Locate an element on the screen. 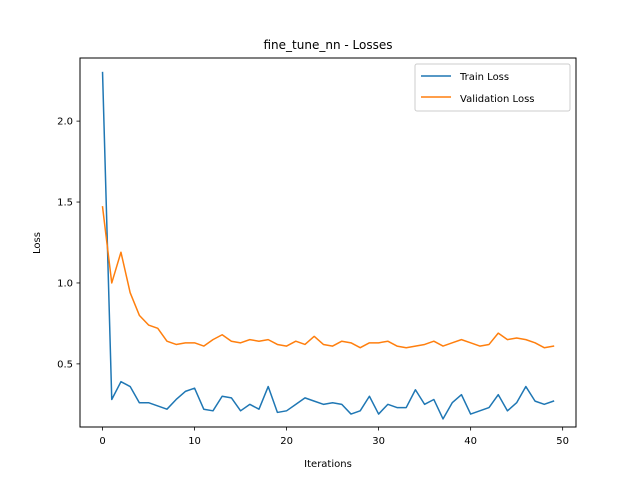 The width and height of the screenshot is (640, 480). y-tick-label: 2.0 is located at coordinates (65, 122).